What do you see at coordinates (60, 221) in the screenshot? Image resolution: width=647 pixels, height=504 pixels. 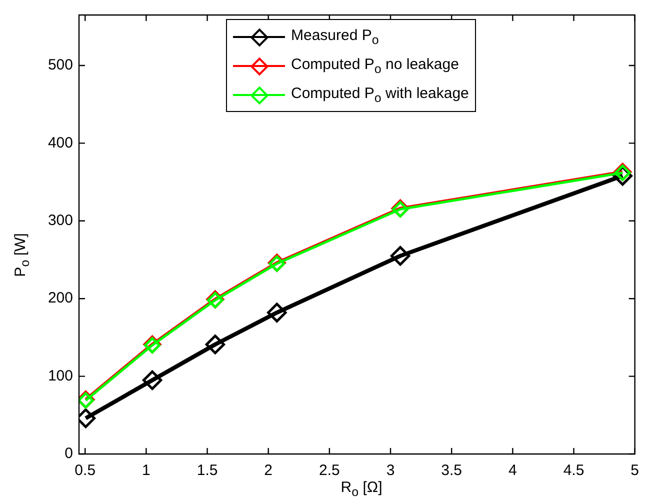 I see `y-tick-label: 300` at bounding box center [60, 221].